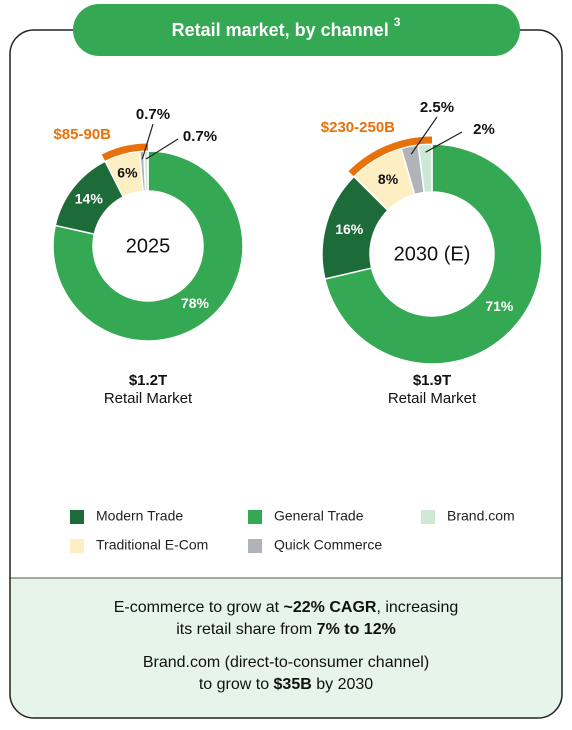  I want to click on center-label: 2025, so click(148, 246).